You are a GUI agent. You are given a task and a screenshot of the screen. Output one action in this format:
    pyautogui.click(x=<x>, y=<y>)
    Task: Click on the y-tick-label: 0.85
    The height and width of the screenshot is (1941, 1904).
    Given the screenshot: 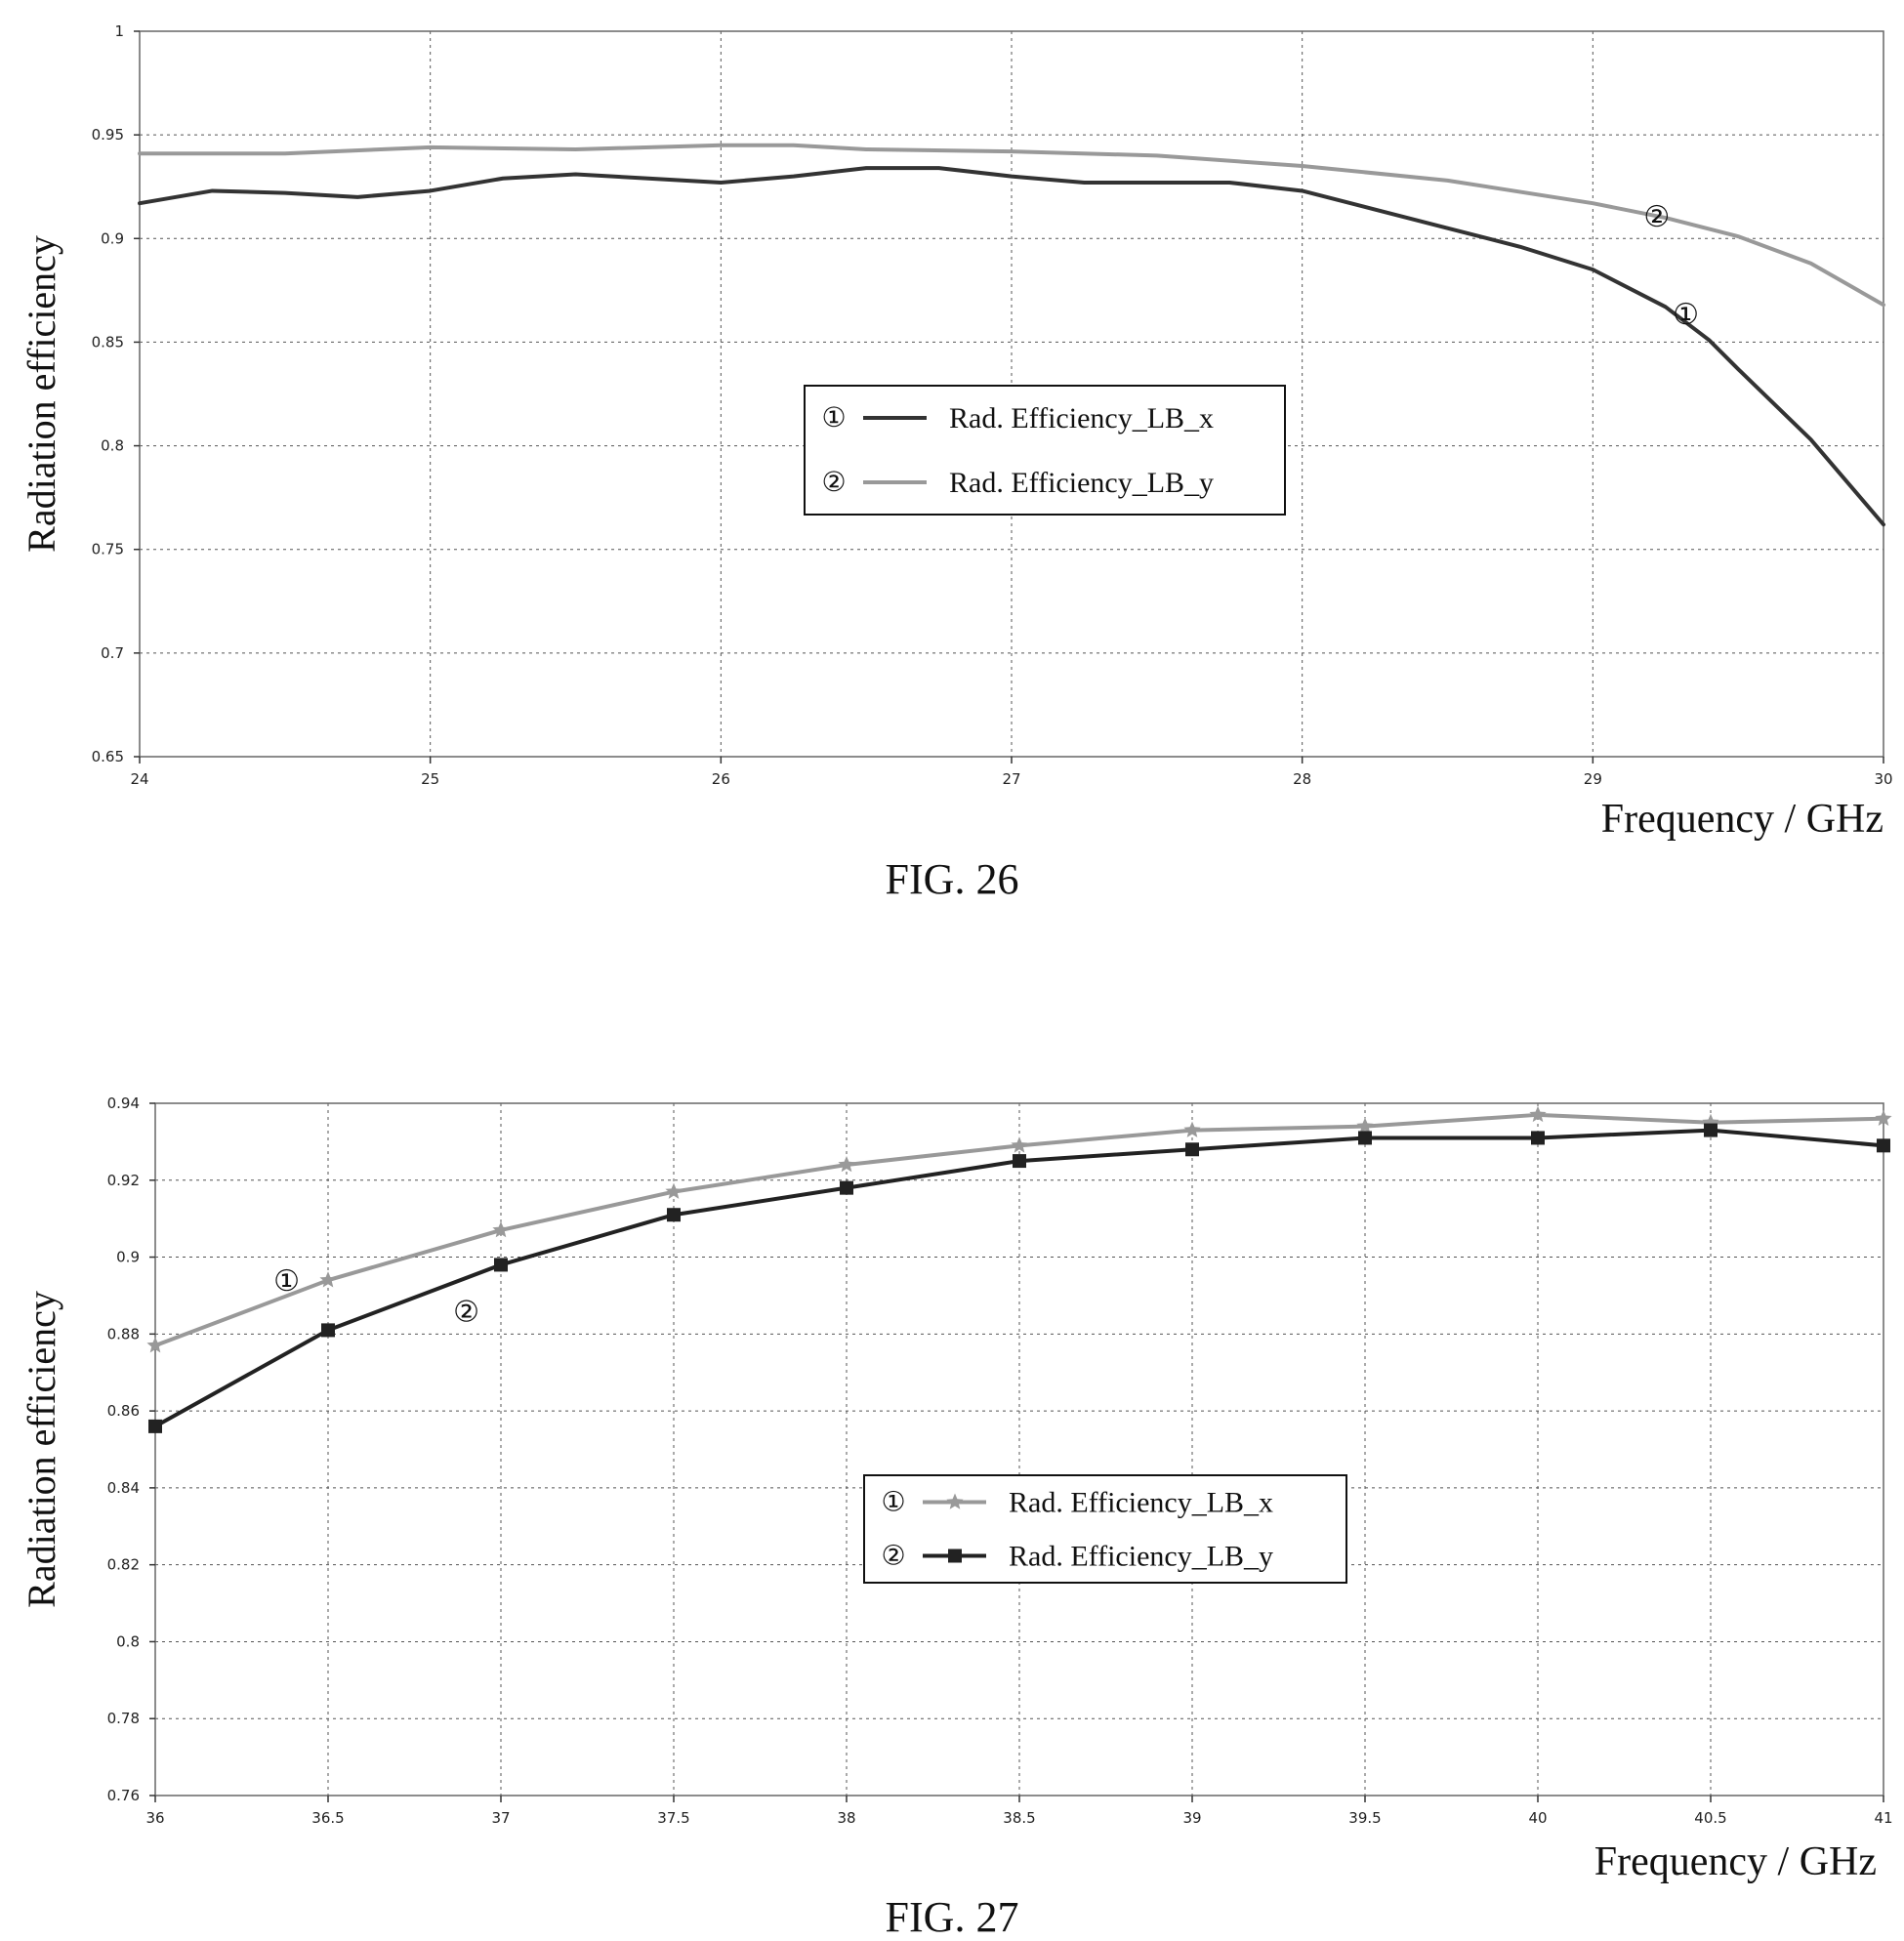 What is the action you would take?
    pyautogui.click(x=108, y=342)
    